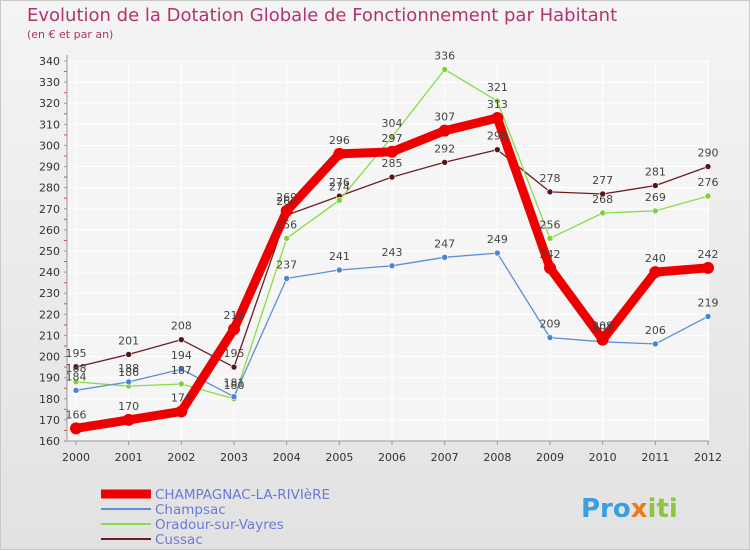 This screenshot has width=750, height=551. I want to click on y-tick-label: 250, so click(49, 251).